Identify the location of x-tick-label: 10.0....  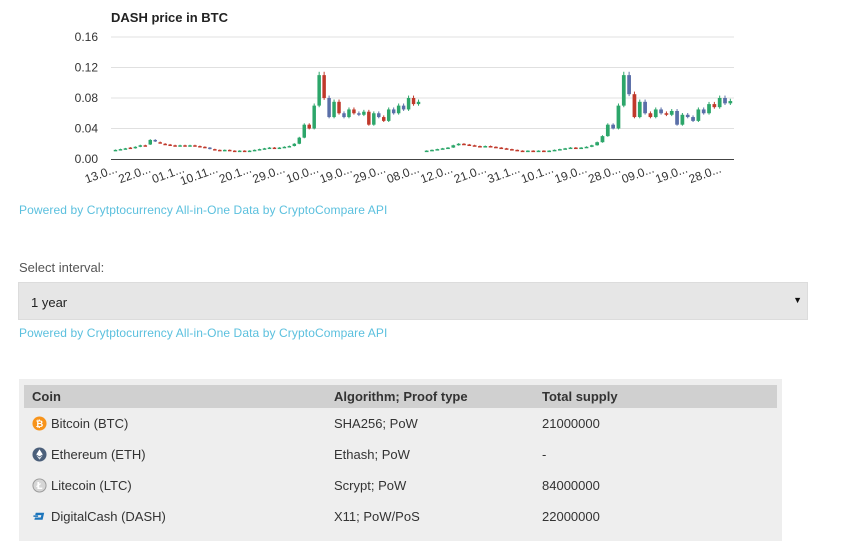
(302, 174).